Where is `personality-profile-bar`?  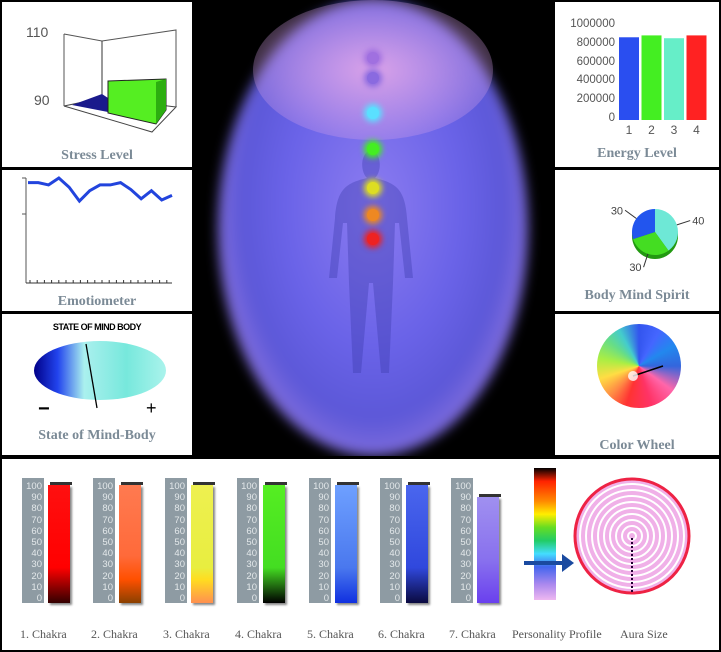 personality-profile-bar is located at coordinates (545, 534).